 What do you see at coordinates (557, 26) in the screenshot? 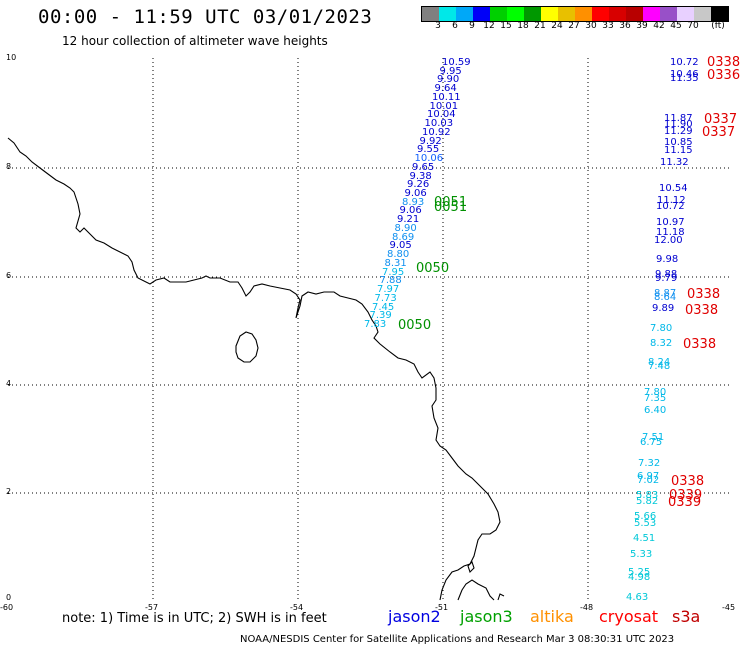
I see `color-scale-label: 24` at bounding box center [557, 26].